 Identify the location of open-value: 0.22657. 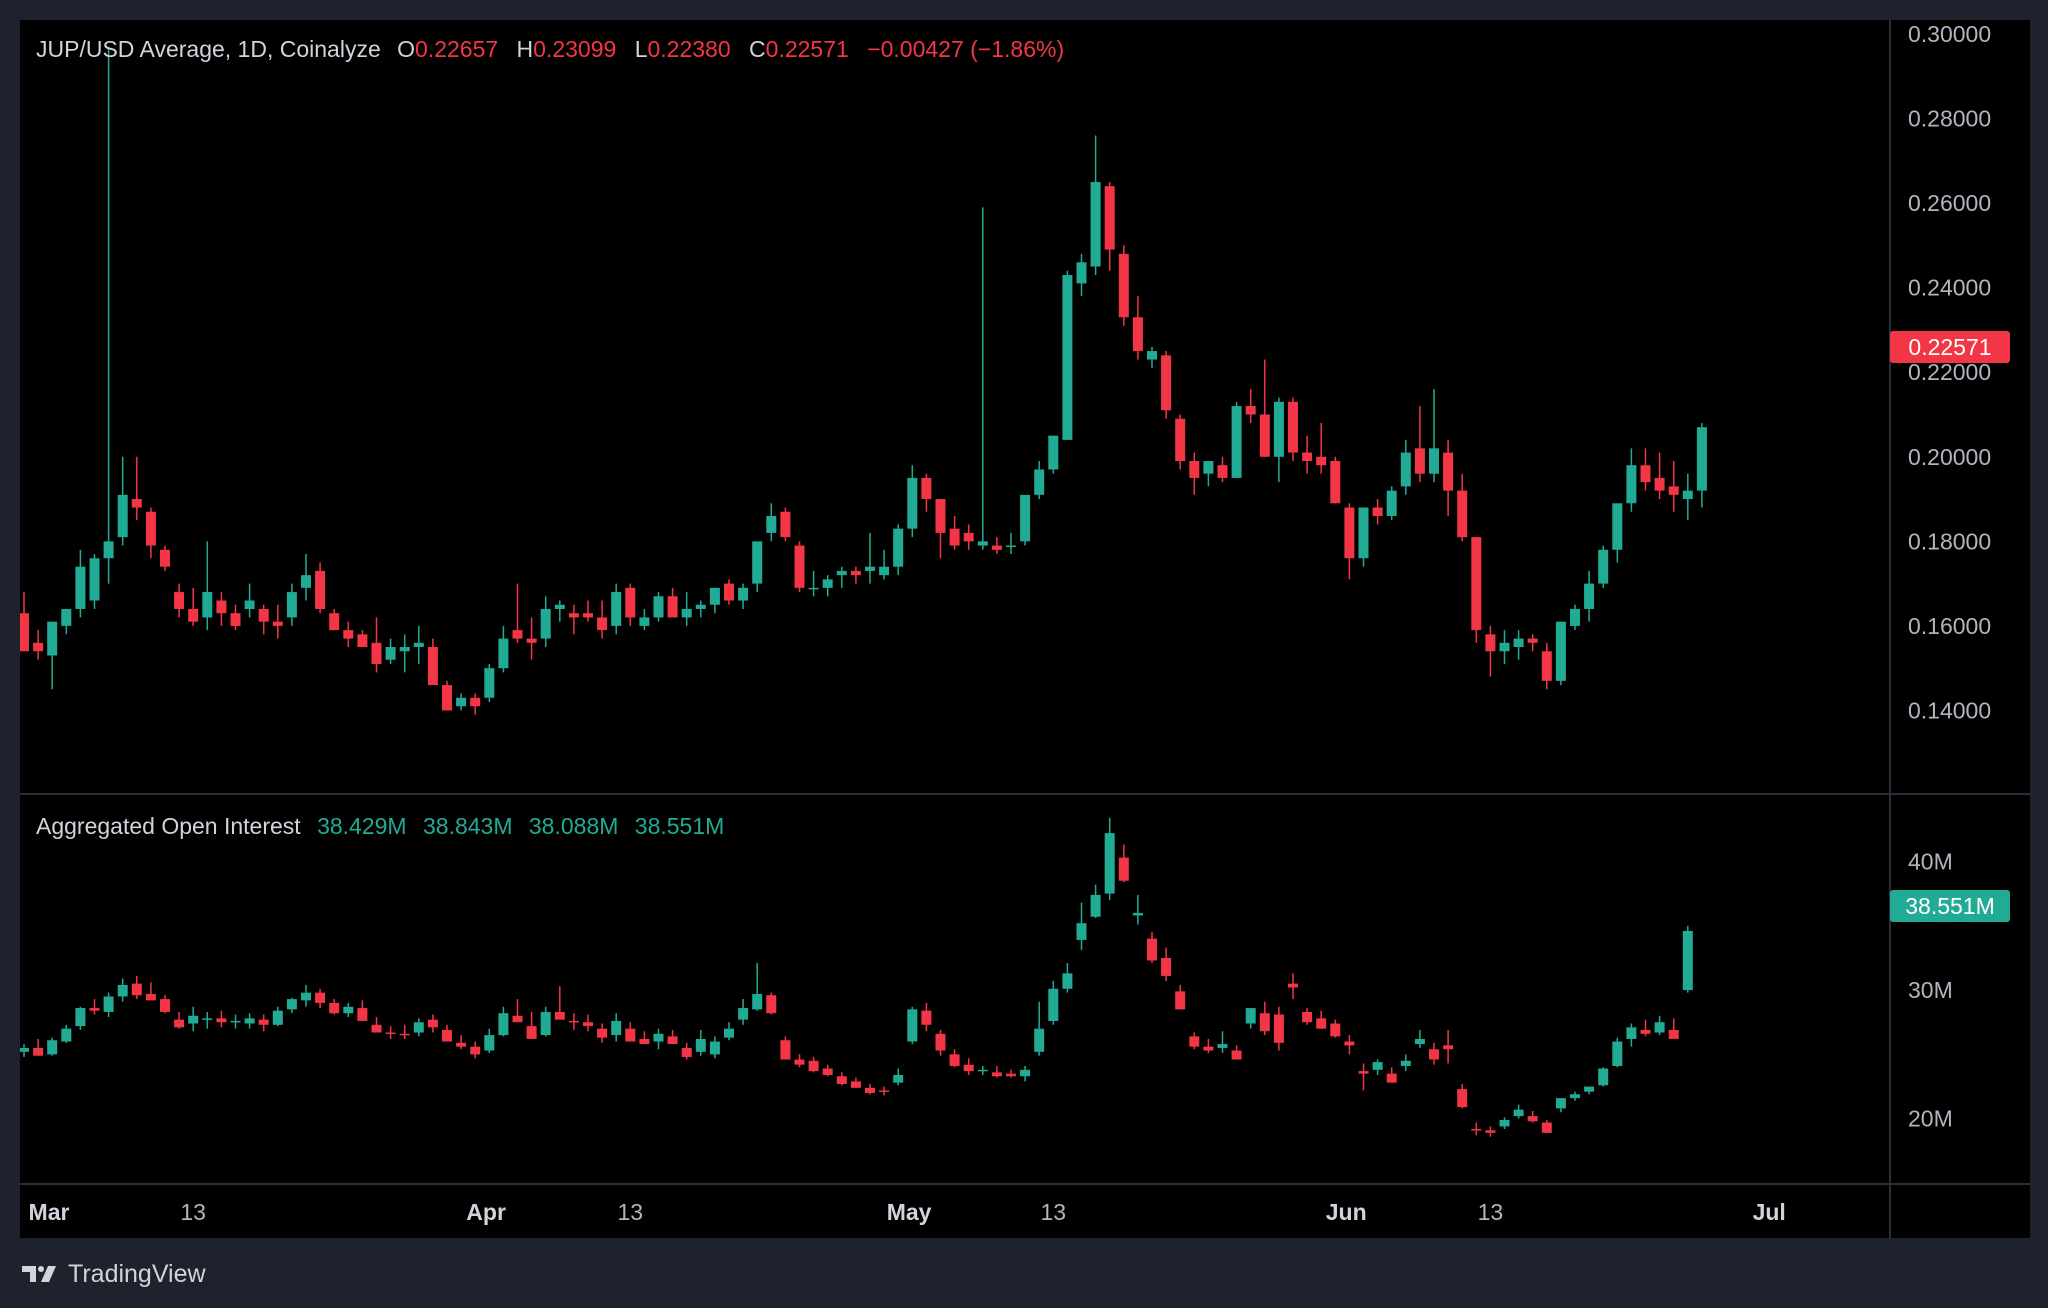
(457, 49).